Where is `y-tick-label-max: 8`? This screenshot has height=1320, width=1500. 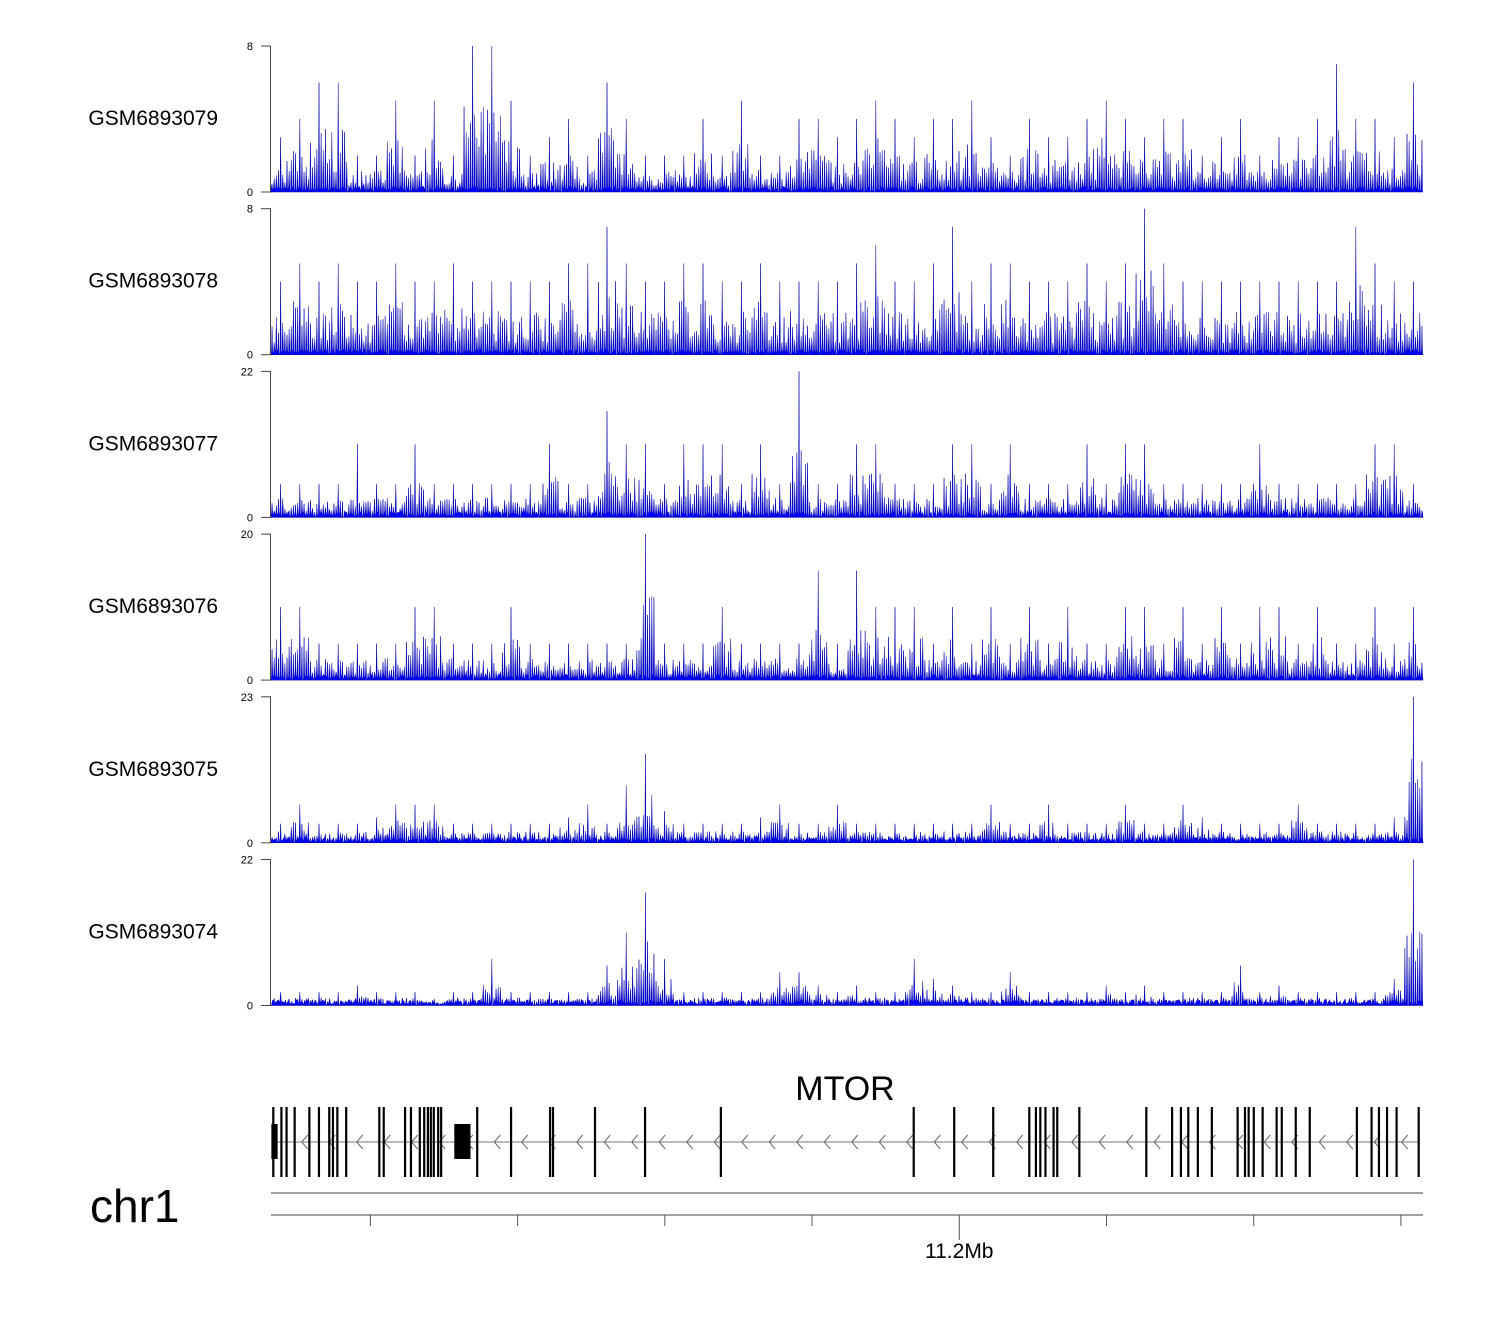
y-tick-label-max: 8 is located at coordinates (250, 47).